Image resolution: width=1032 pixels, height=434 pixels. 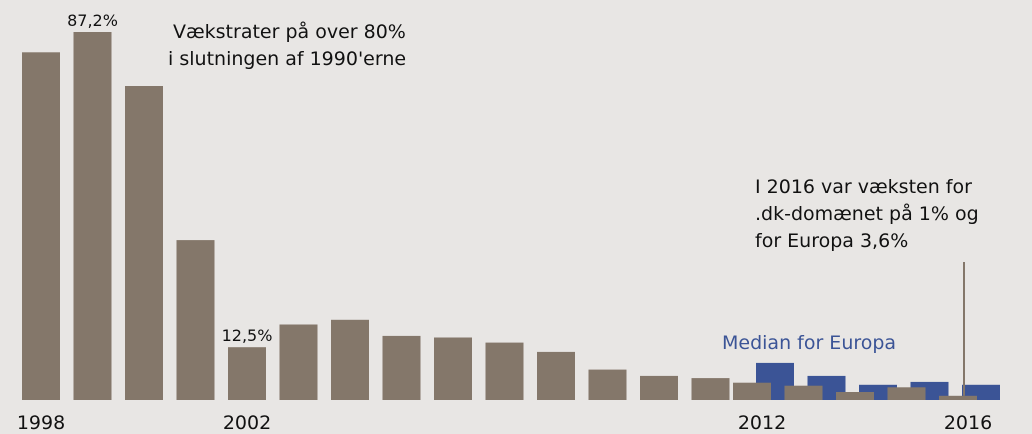 What do you see at coordinates (556, 375) in the screenshot?
I see `dk-bar-2008` at bounding box center [556, 375].